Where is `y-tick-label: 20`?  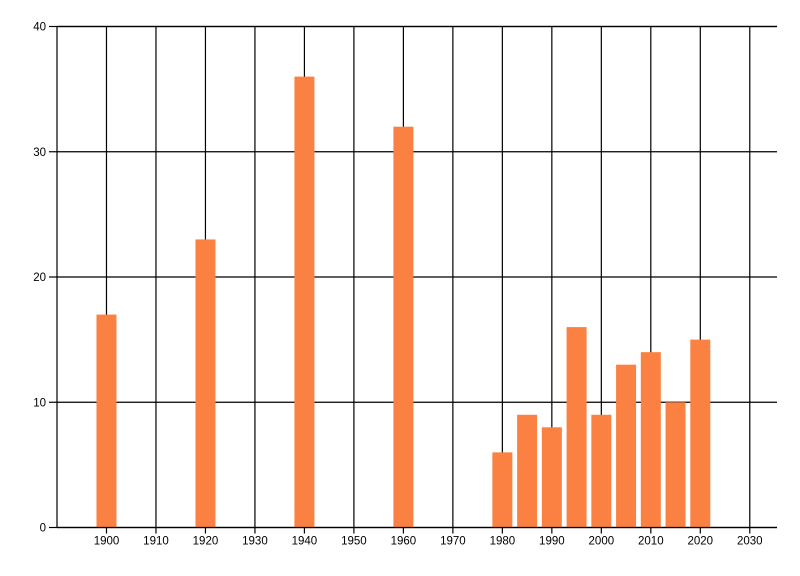 y-tick-label: 20 is located at coordinates (39, 278).